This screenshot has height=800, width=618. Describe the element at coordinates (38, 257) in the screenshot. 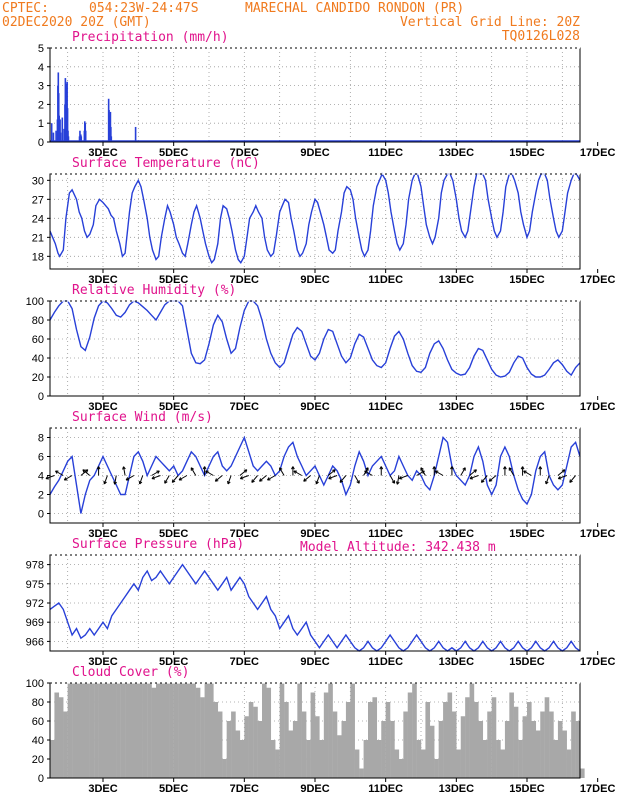

I see `y-tick-label: 18` at that location.